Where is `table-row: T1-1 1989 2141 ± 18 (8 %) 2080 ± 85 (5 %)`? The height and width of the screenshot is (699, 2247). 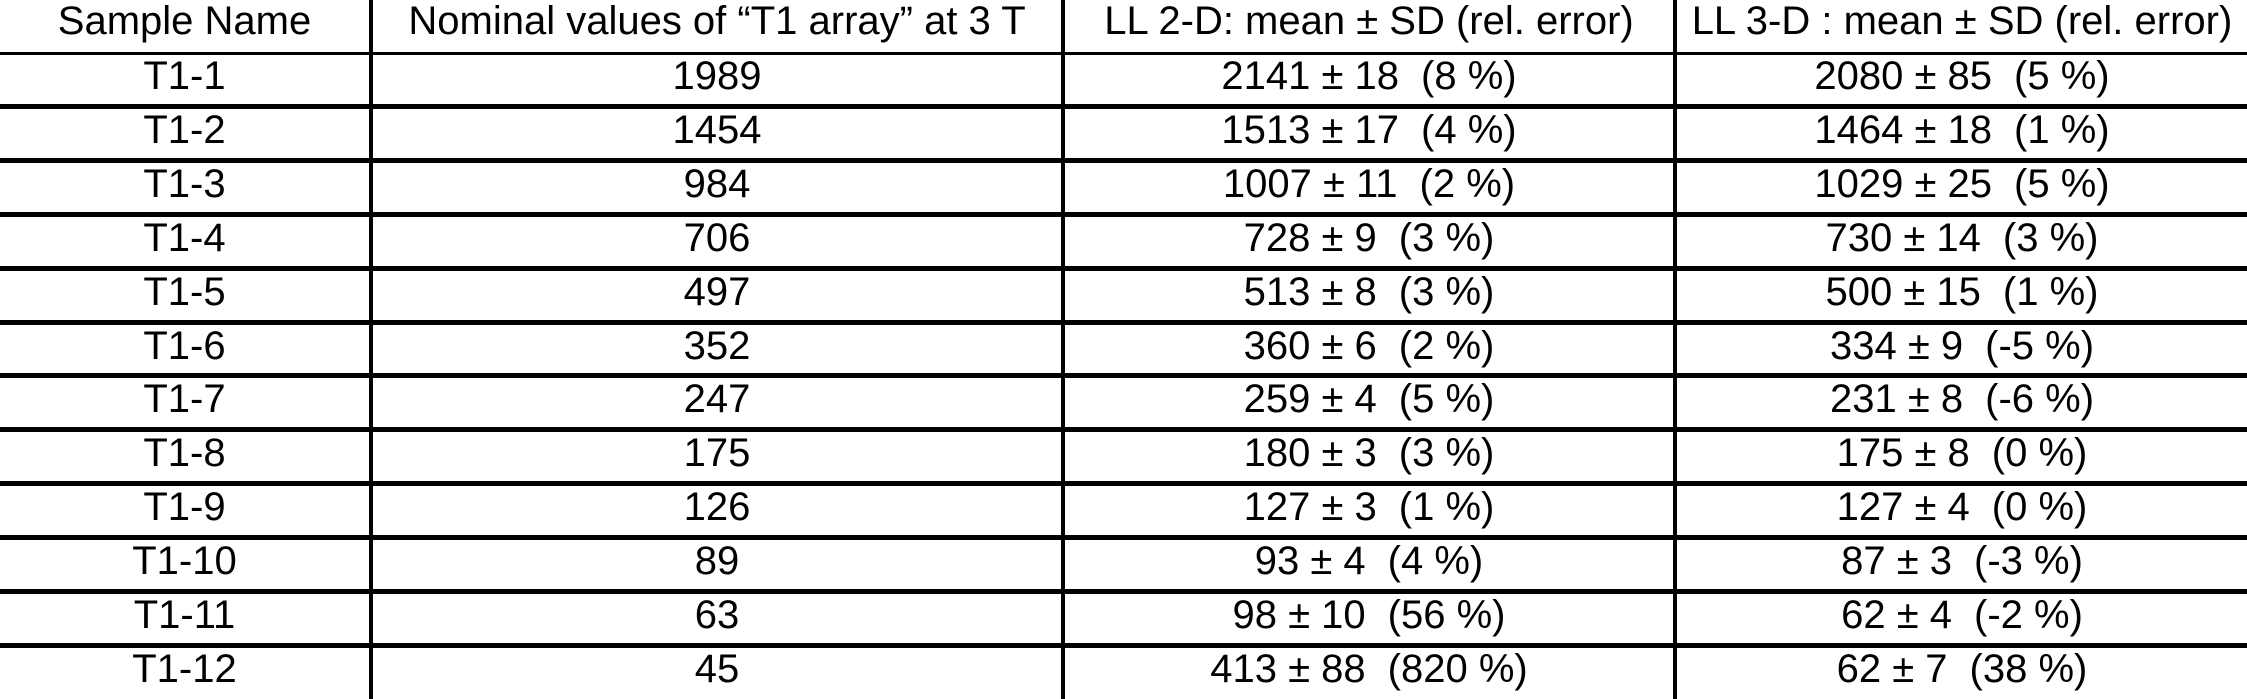
table-row: T1-1 1989 2141 ± 18 (8 %) 2080 ± 85 (5 %) is located at coordinates (1123, 81).